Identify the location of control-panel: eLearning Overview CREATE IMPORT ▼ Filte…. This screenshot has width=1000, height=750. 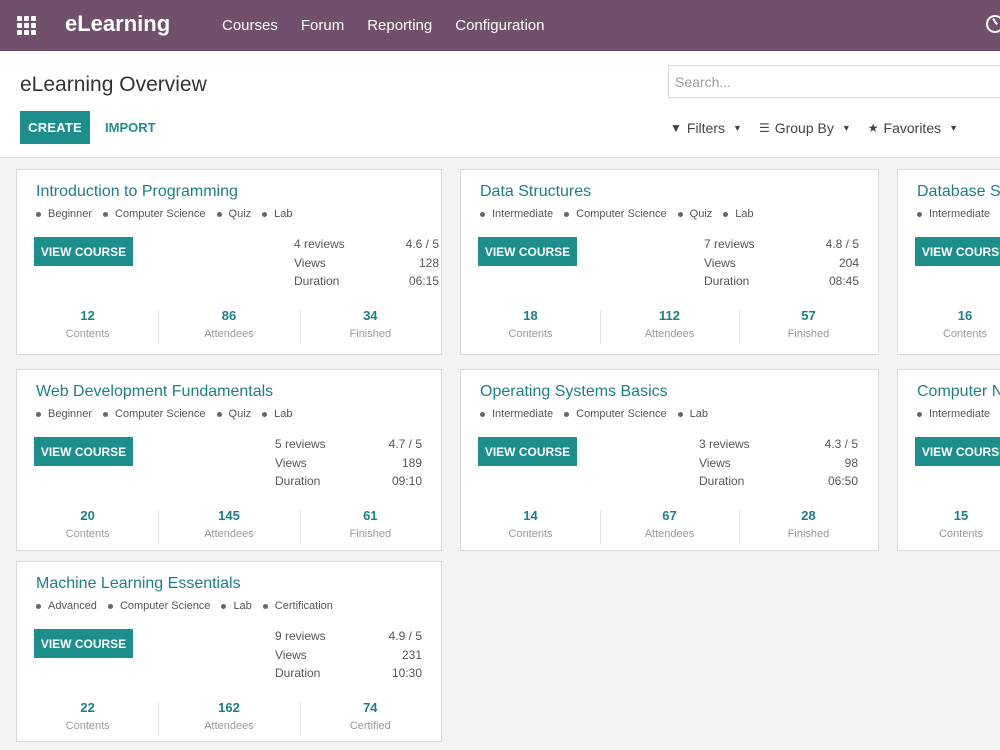
(500, 104).